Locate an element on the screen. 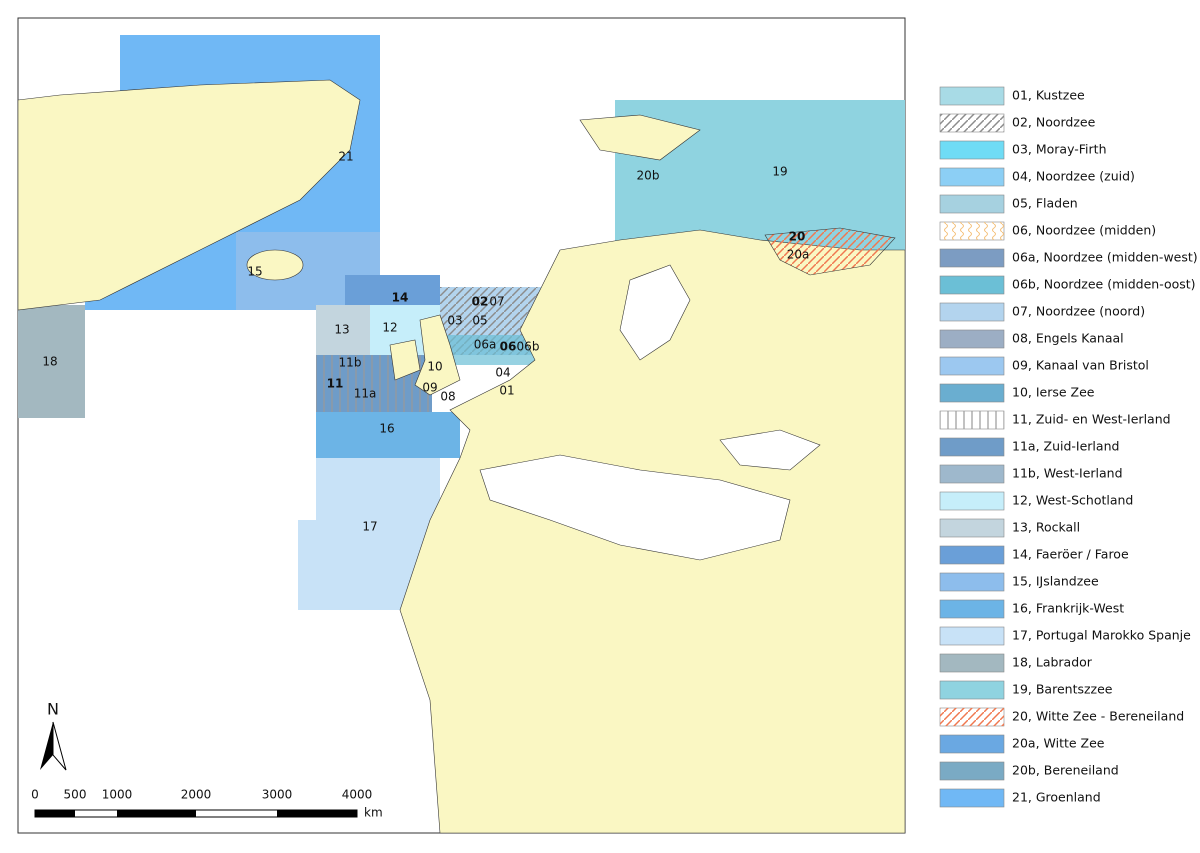  zone-label: 08 is located at coordinates (447, 397).